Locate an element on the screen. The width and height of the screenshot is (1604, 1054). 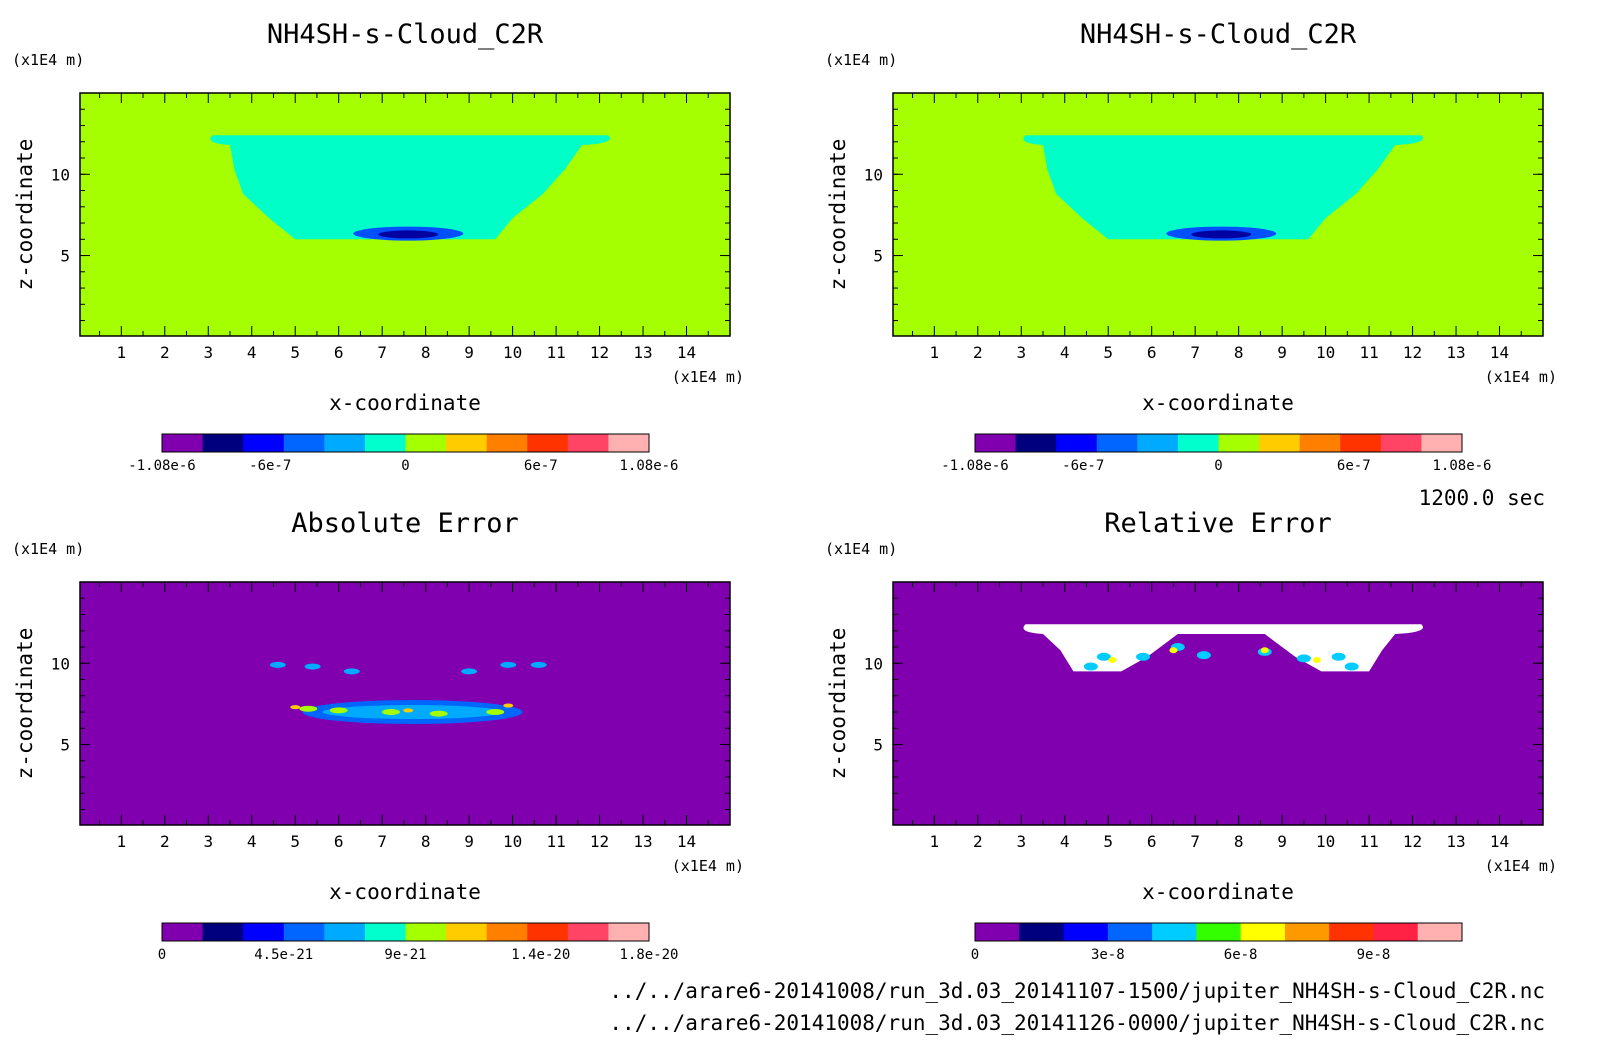
colorbar-label: 1.08e-6 is located at coordinates (1461, 466).